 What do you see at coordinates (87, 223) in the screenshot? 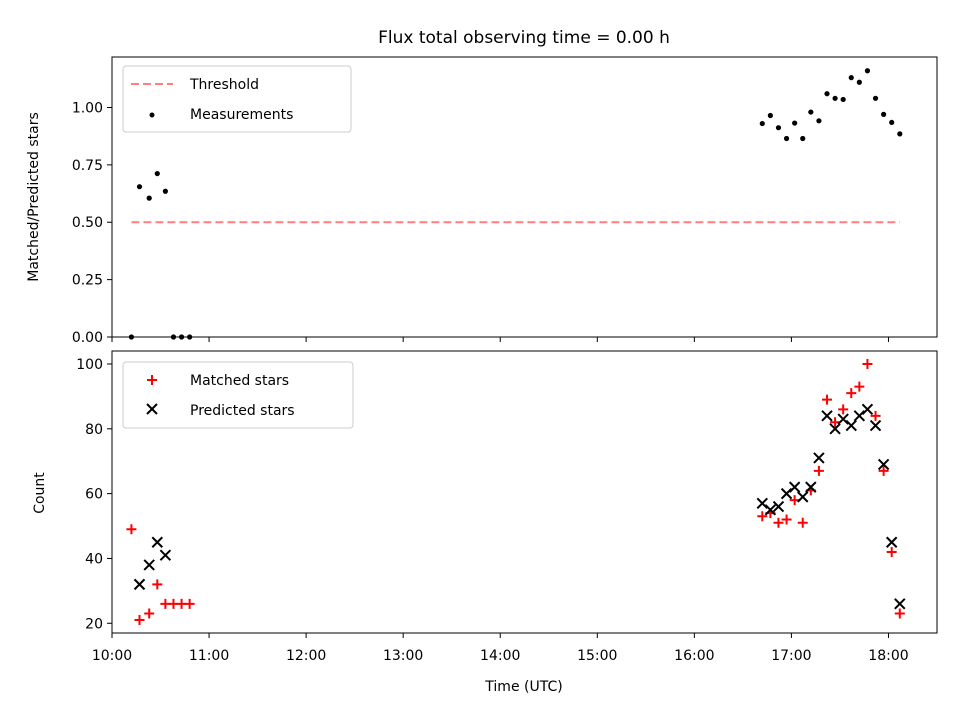
I see `top-y-tick-label: 0.50` at bounding box center [87, 223].